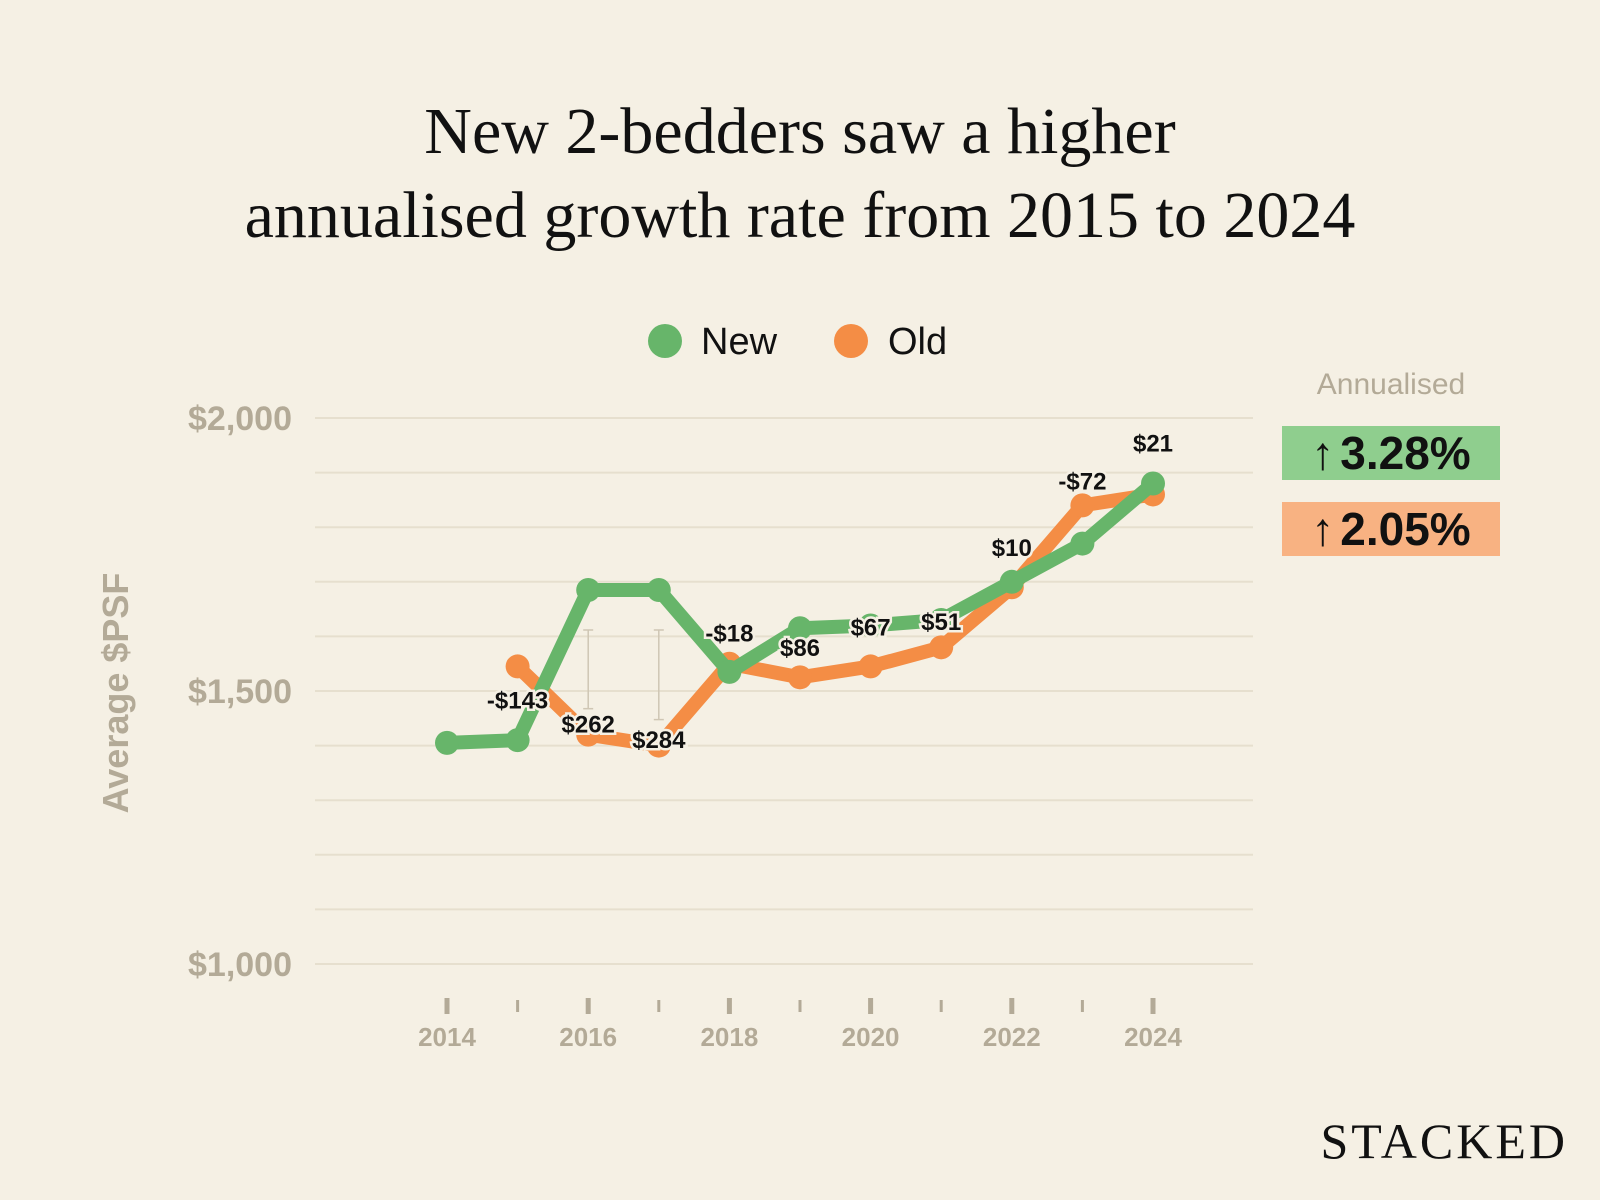 This screenshot has height=1200, width=1600. What do you see at coordinates (1082, 481) in the screenshot?
I see `difference-label: -$72` at bounding box center [1082, 481].